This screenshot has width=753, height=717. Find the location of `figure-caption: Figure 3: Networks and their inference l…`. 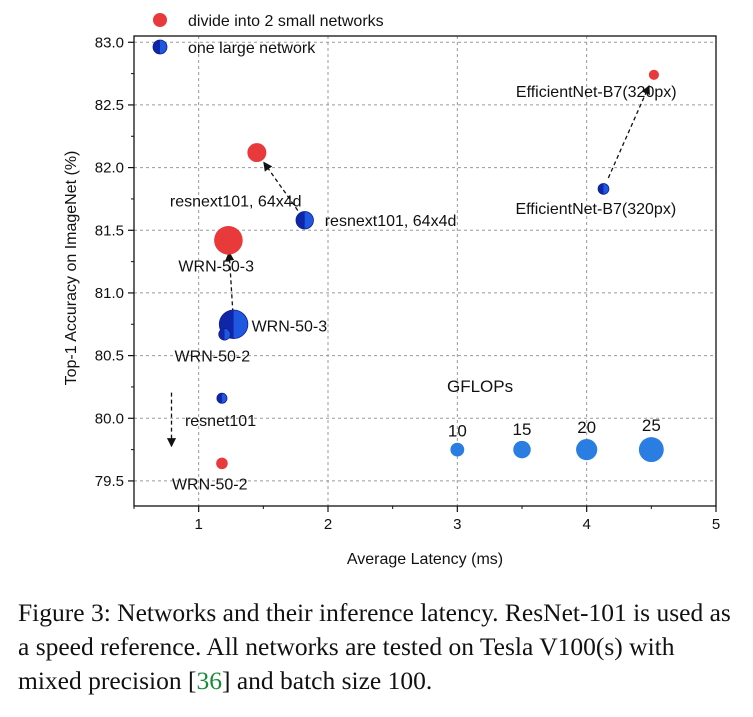

figure-caption: Figure 3: Networks and their inference l… is located at coordinates (379, 647).